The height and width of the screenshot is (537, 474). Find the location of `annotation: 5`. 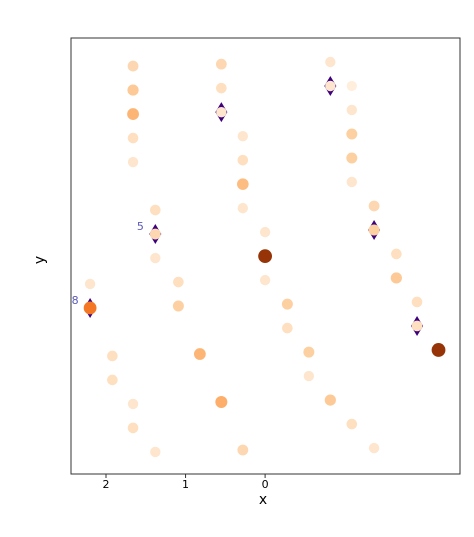

annotation: 5 is located at coordinates (140, 226).